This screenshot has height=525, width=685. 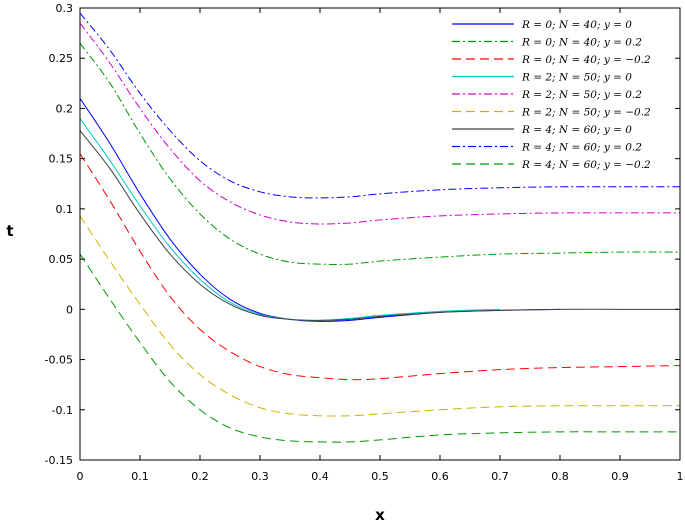 What do you see at coordinates (586, 113) in the screenshot?
I see `legend-label-6: R = 2; N = 50; y = −0.2` at bounding box center [586, 113].